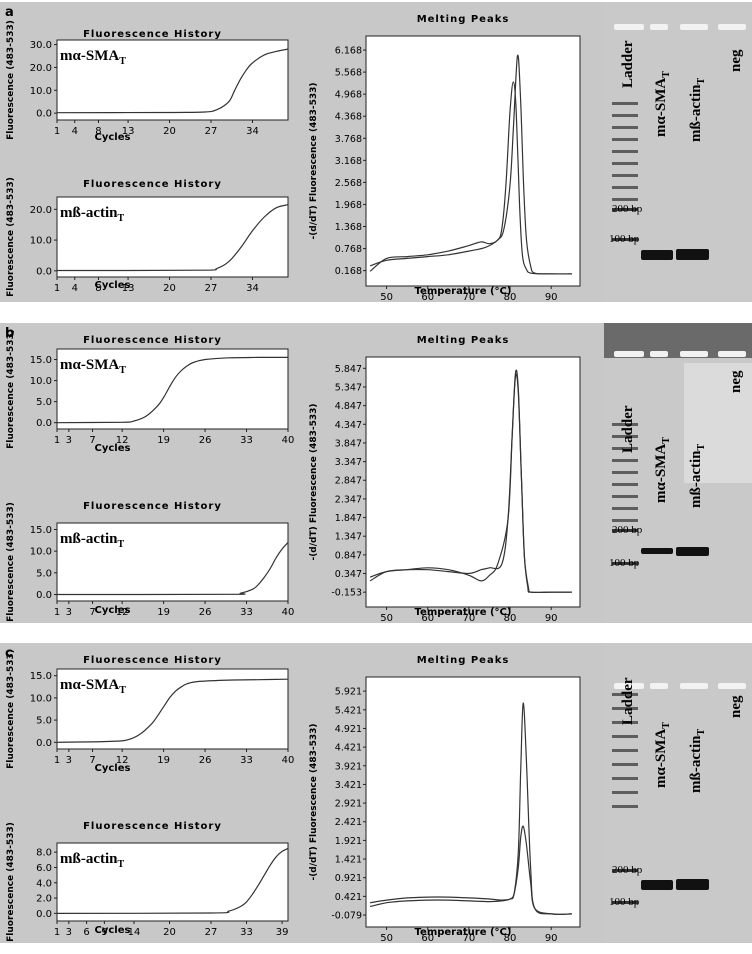 The height and width of the screenshot is (954, 752). I want to click on x-tick-label: 70, so click(469, 297).